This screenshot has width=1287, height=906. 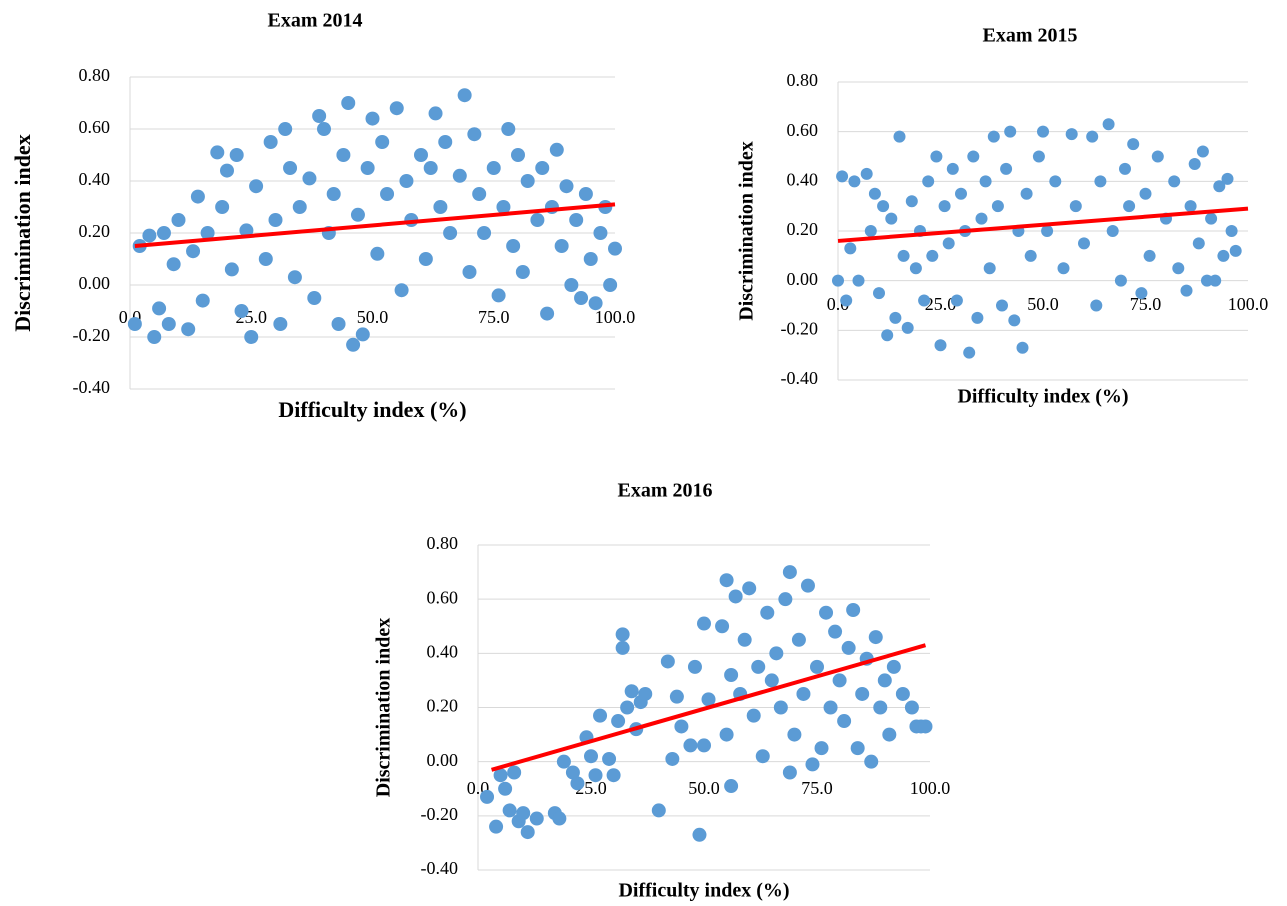 I want to click on x-axis-label: Difficulty index (%), so click(x=703, y=891).